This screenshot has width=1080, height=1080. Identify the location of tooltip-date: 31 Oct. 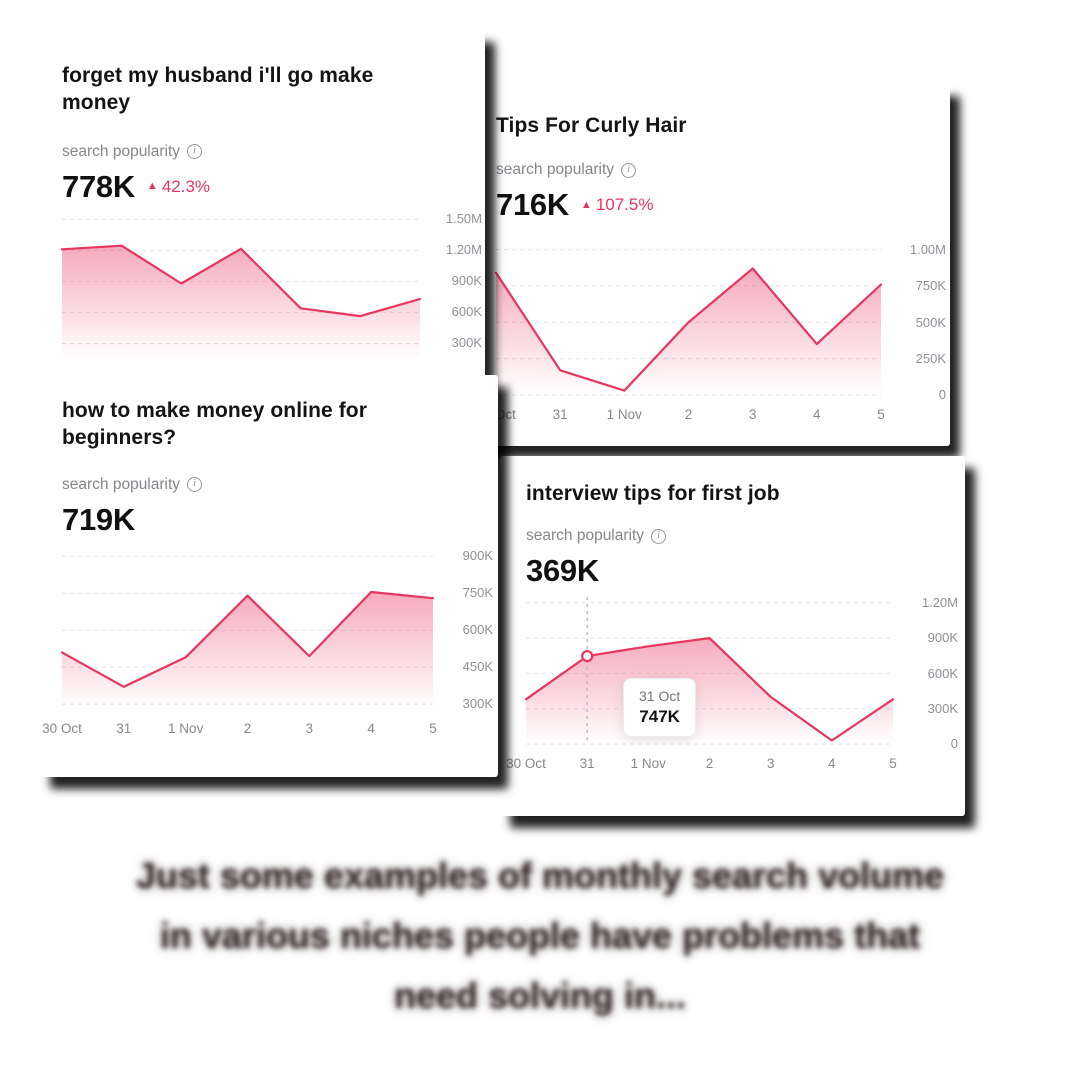
(660, 696).